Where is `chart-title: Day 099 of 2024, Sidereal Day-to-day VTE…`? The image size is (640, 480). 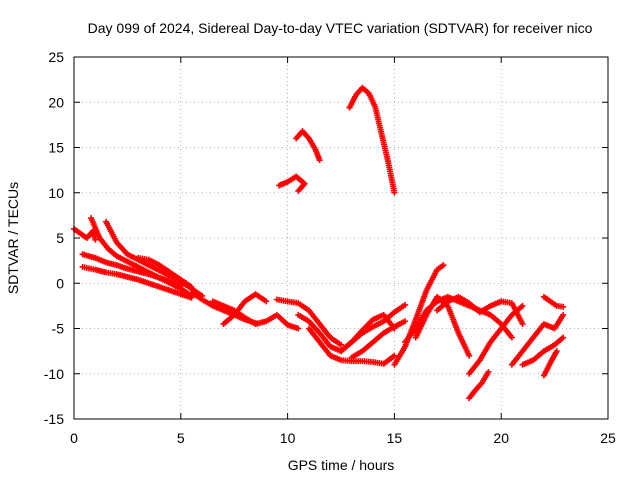 chart-title: Day 099 of 2024, Sidereal Day-to-day VTE… is located at coordinates (340, 28).